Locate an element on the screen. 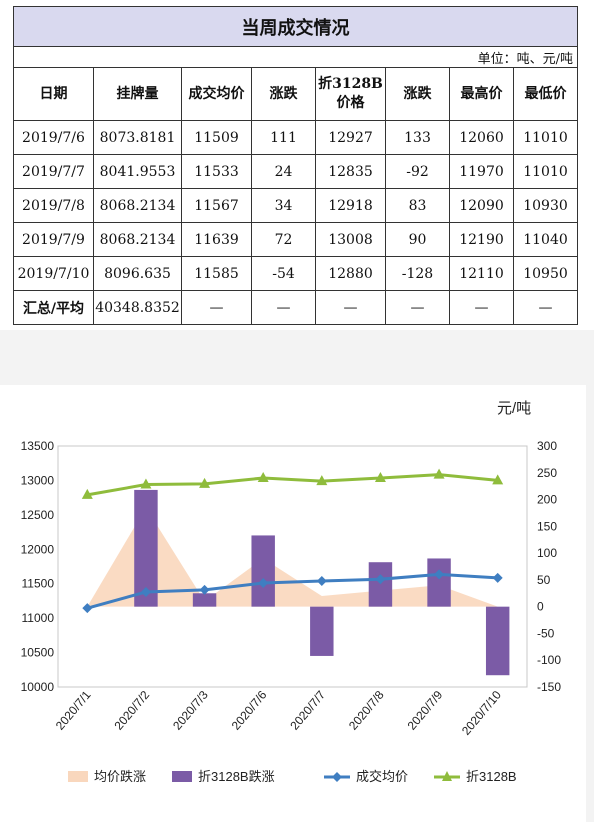 Image resolution: width=594 pixels, height=826 pixels. right-axis-tick-label: 200 is located at coordinates (547, 500).